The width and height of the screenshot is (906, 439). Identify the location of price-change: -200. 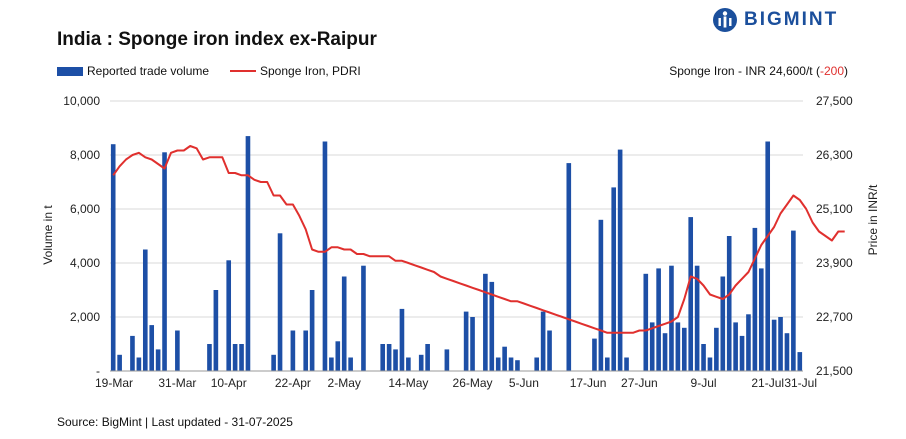
(831, 71).